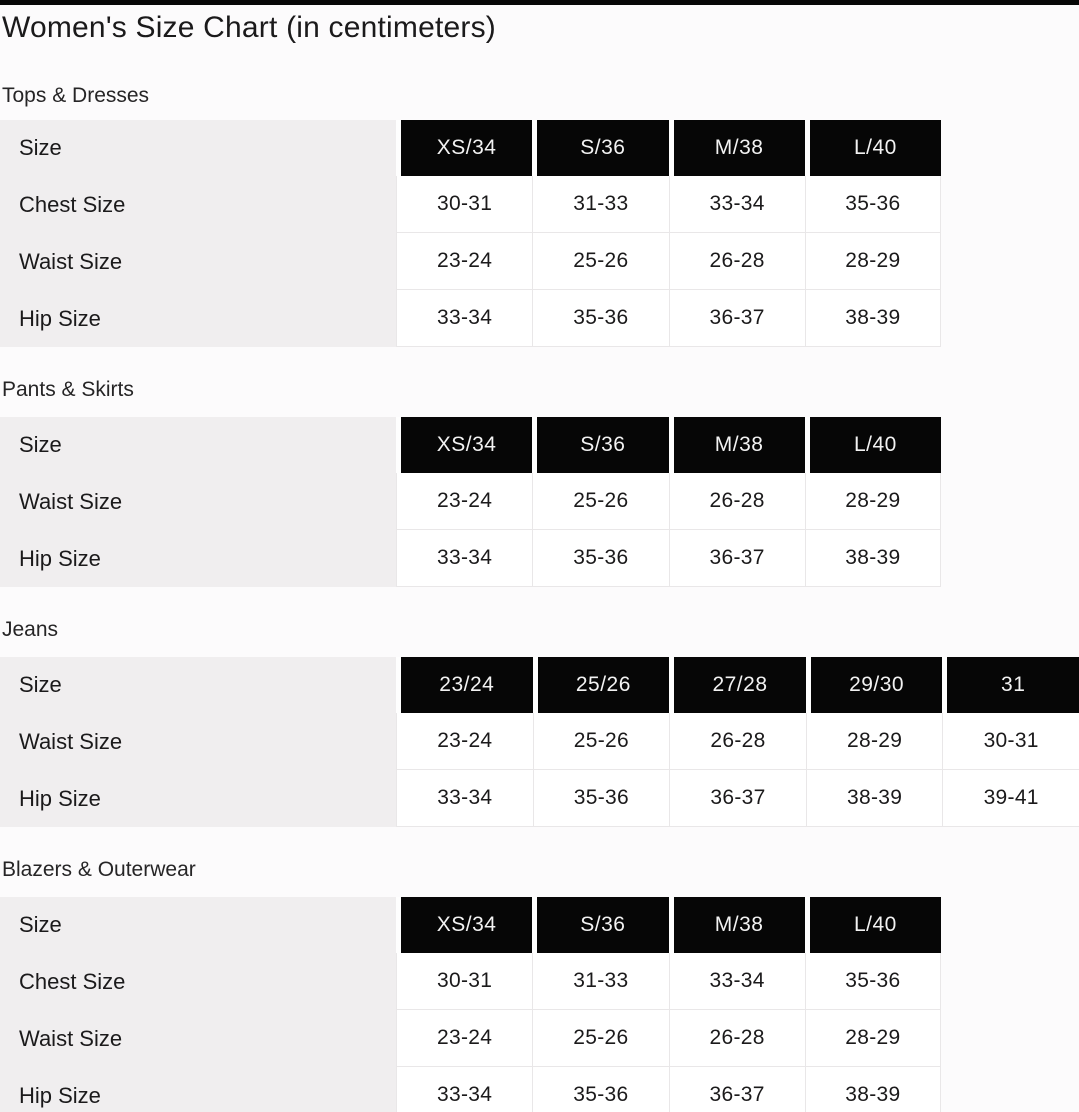 The height and width of the screenshot is (1112, 1079). What do you see at coordinates (601, 685) in the screenshot?
I see `column-header: 25/26` at bounding box center [601, 685].